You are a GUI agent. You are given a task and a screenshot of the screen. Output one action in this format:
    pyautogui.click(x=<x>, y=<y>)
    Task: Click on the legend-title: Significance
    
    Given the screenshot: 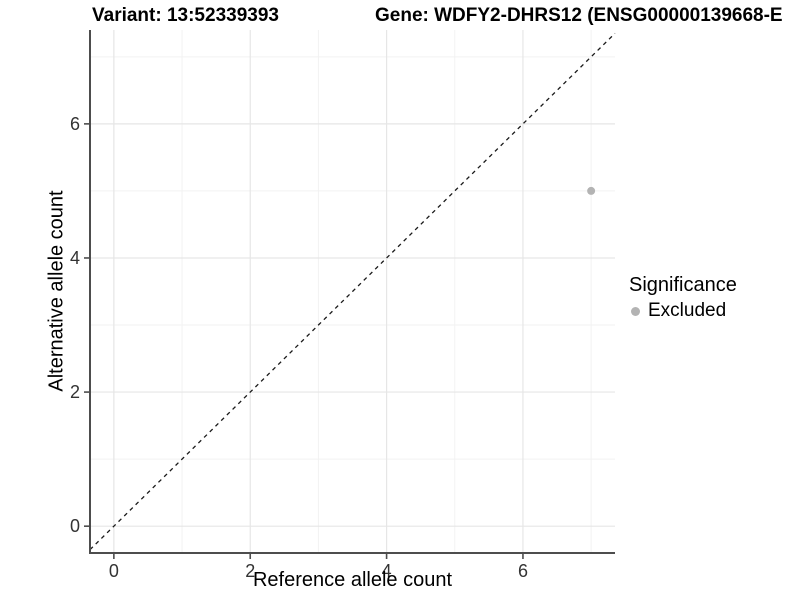 What is the action you would take?
    pyautogui.click(x=683, y=285)
    